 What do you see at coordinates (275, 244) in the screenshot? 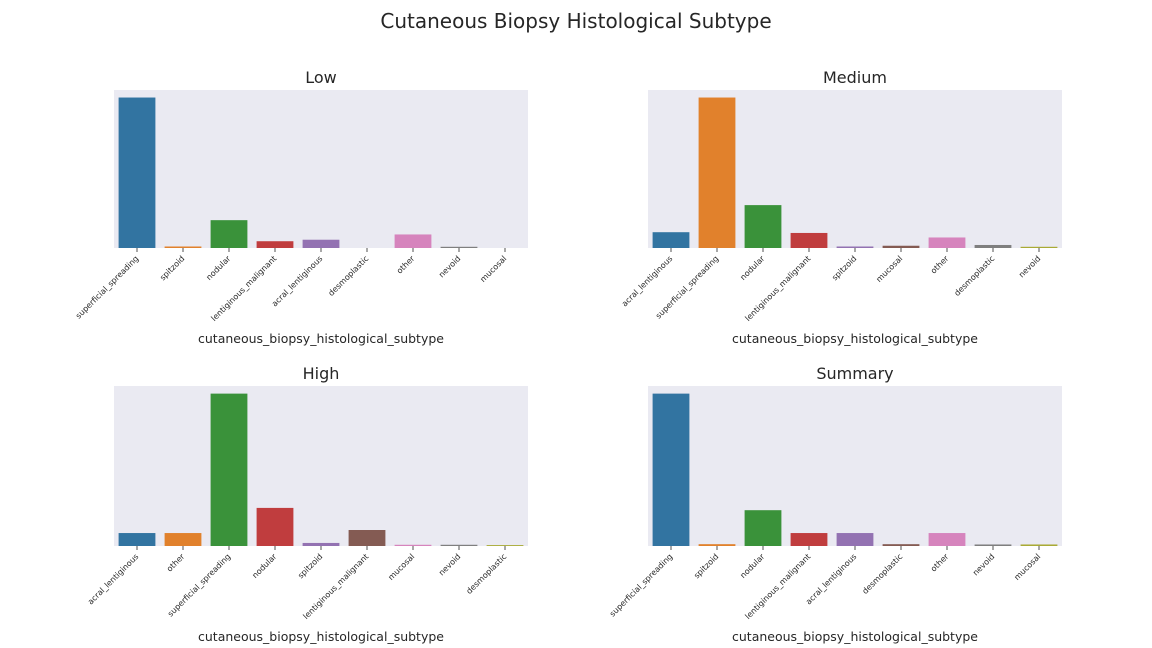
I see `bar-low-lentiginous-malignant` at bounding box center [275, 244].